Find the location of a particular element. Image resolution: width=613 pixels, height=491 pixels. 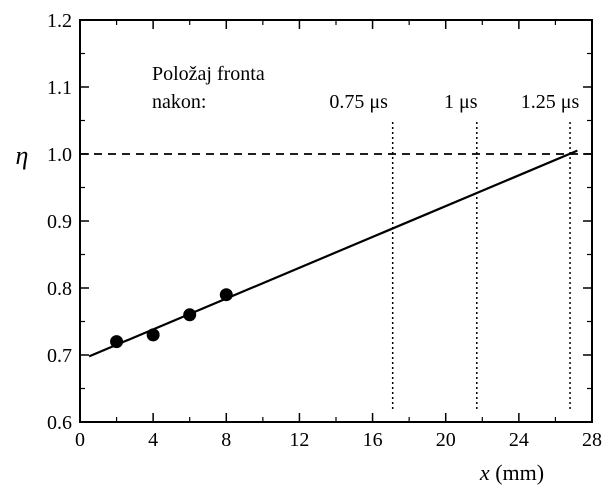

front-marker-label: 0.75 μs is located at coordinates (358, 102).